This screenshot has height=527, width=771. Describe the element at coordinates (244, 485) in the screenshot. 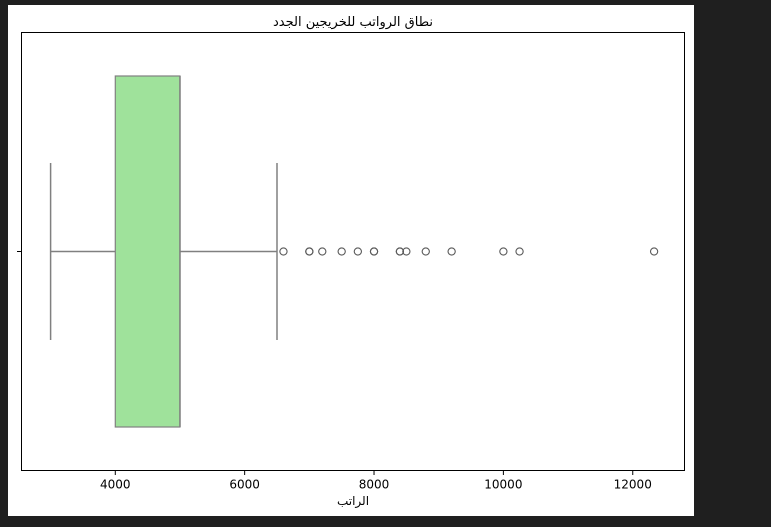

I see `x-tick-label: 6000` at that location.